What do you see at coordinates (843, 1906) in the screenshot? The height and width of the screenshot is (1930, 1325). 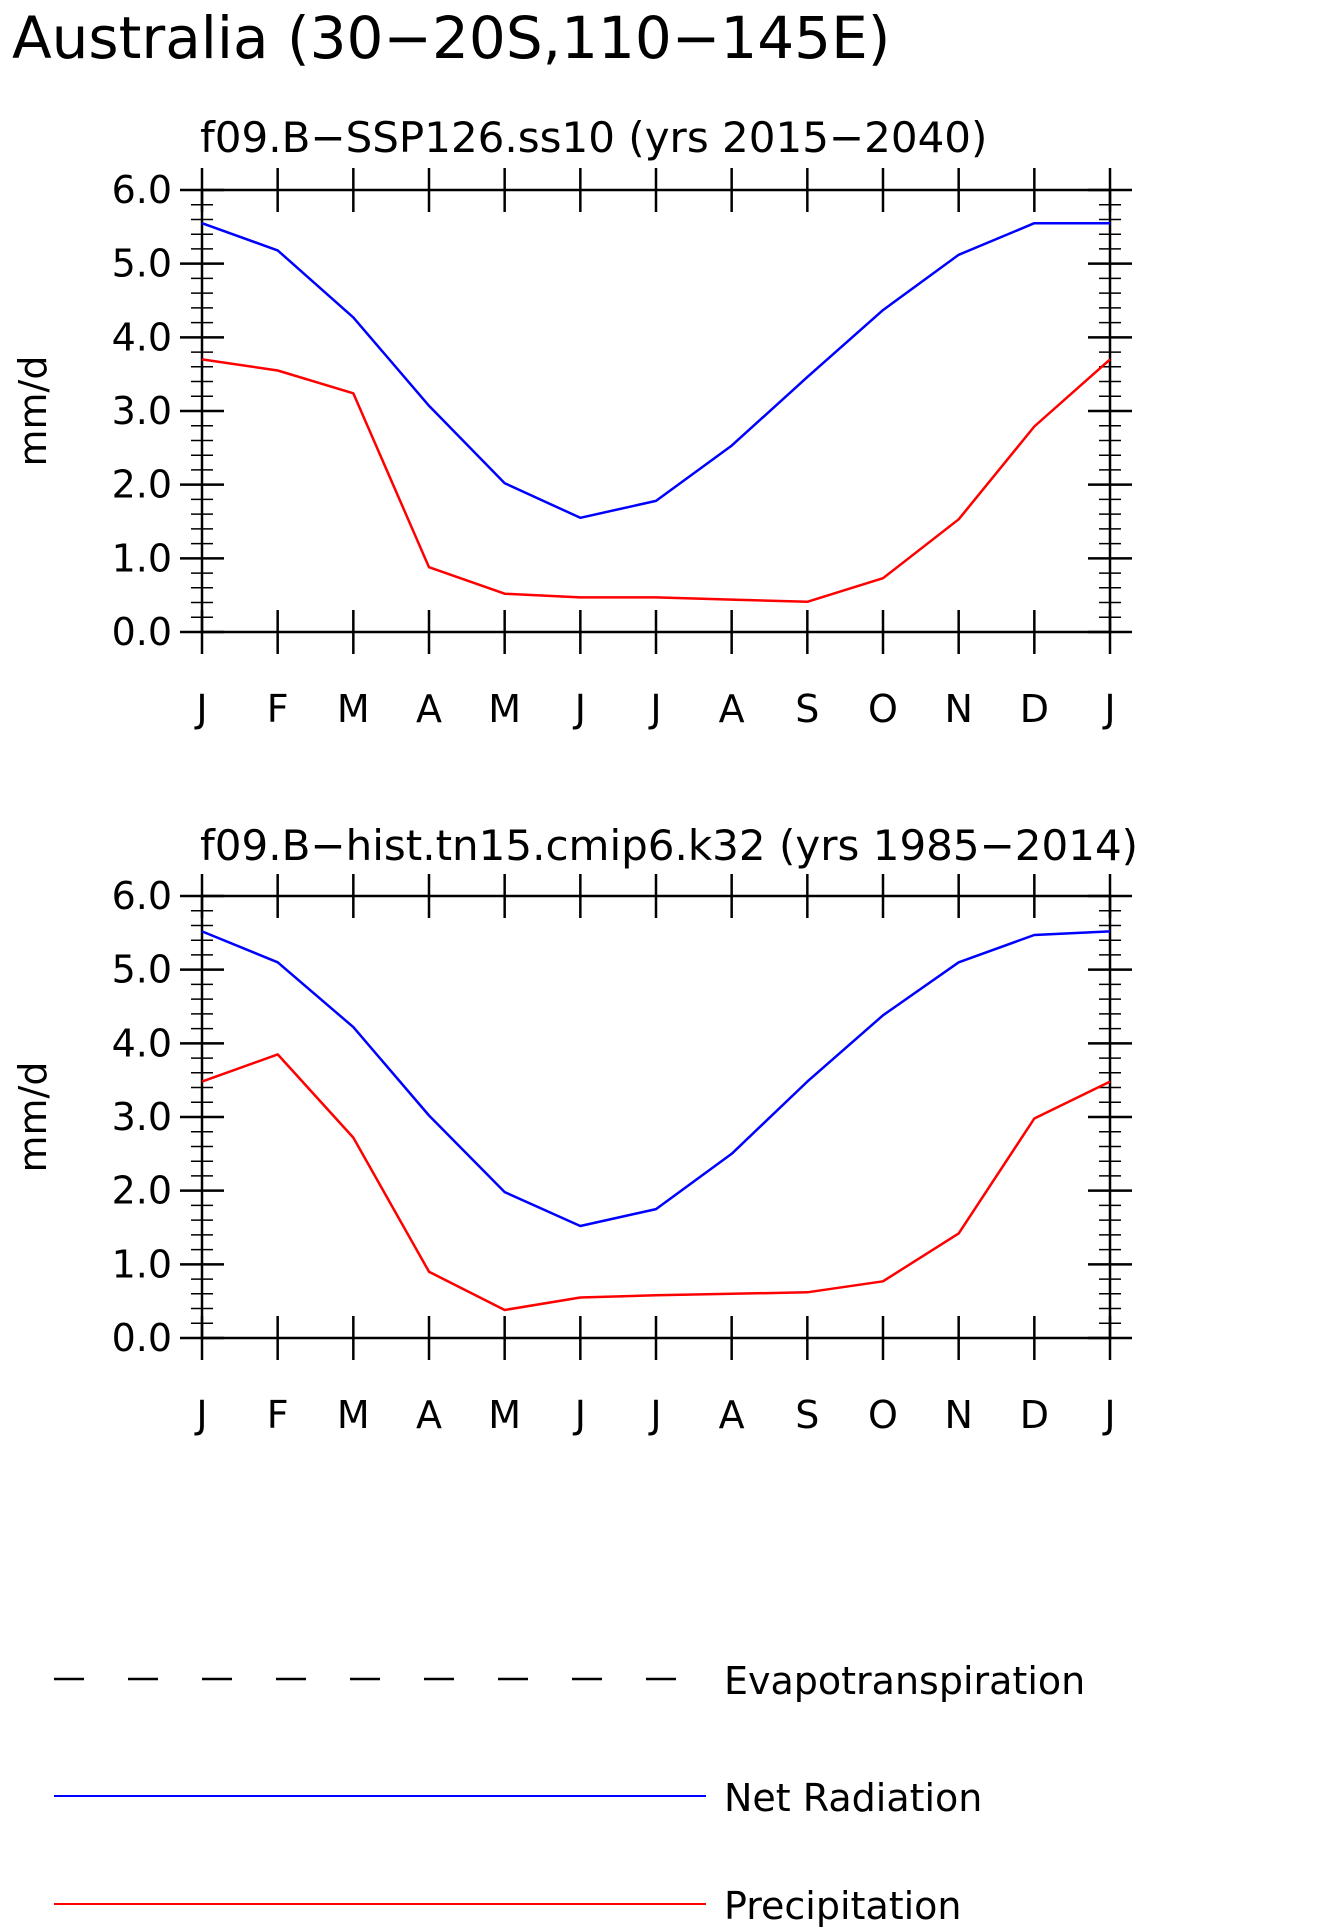 I see `legend-label: Precipitation` at bounding box center [843, 1906].